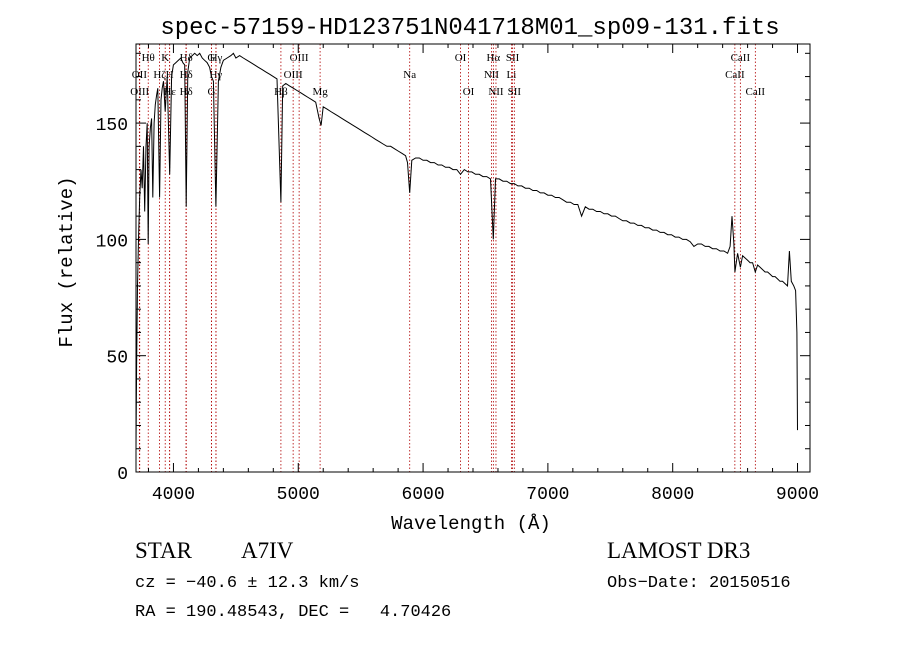 The image size is (900, 649). I want to click on line-marker-label: K, so click(165, 58).